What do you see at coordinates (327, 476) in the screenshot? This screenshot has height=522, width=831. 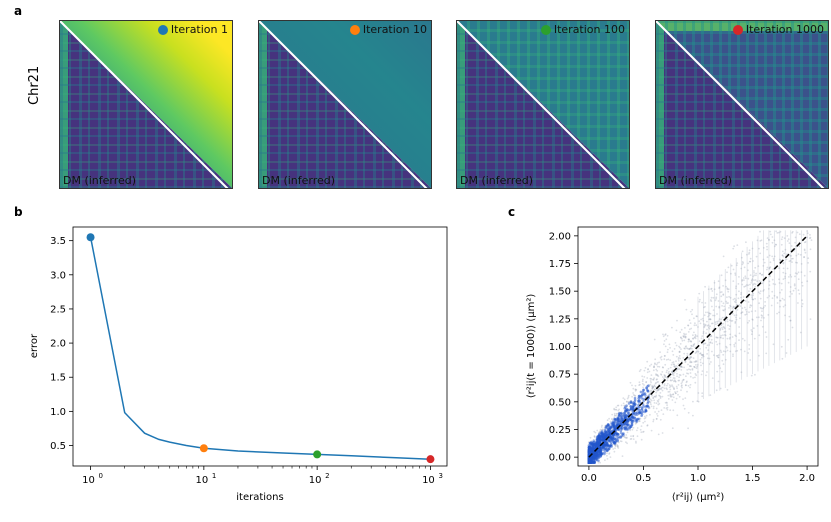 I see `x-tick-exponent: 2` at bounding box center [327, 476].